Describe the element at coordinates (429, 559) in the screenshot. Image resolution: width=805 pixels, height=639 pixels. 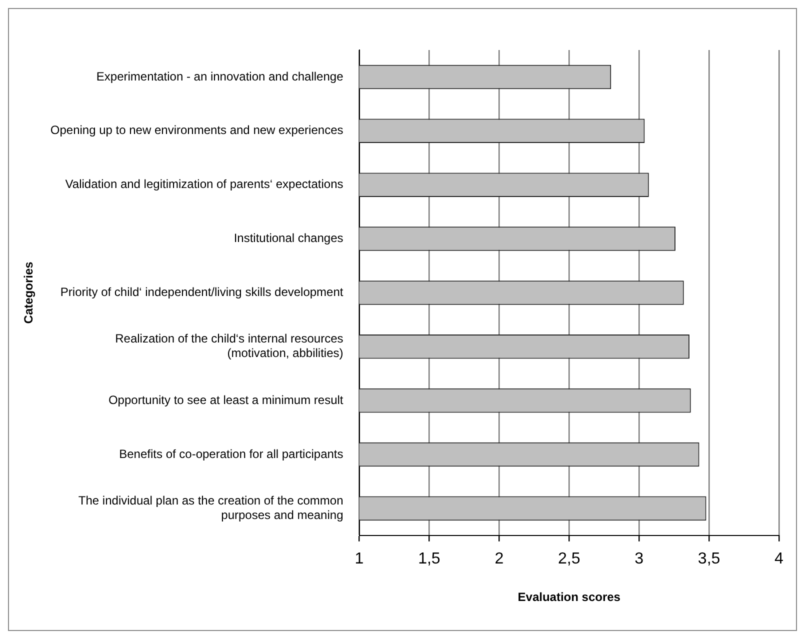
I see `x-tick-label: 1,5` at that location.